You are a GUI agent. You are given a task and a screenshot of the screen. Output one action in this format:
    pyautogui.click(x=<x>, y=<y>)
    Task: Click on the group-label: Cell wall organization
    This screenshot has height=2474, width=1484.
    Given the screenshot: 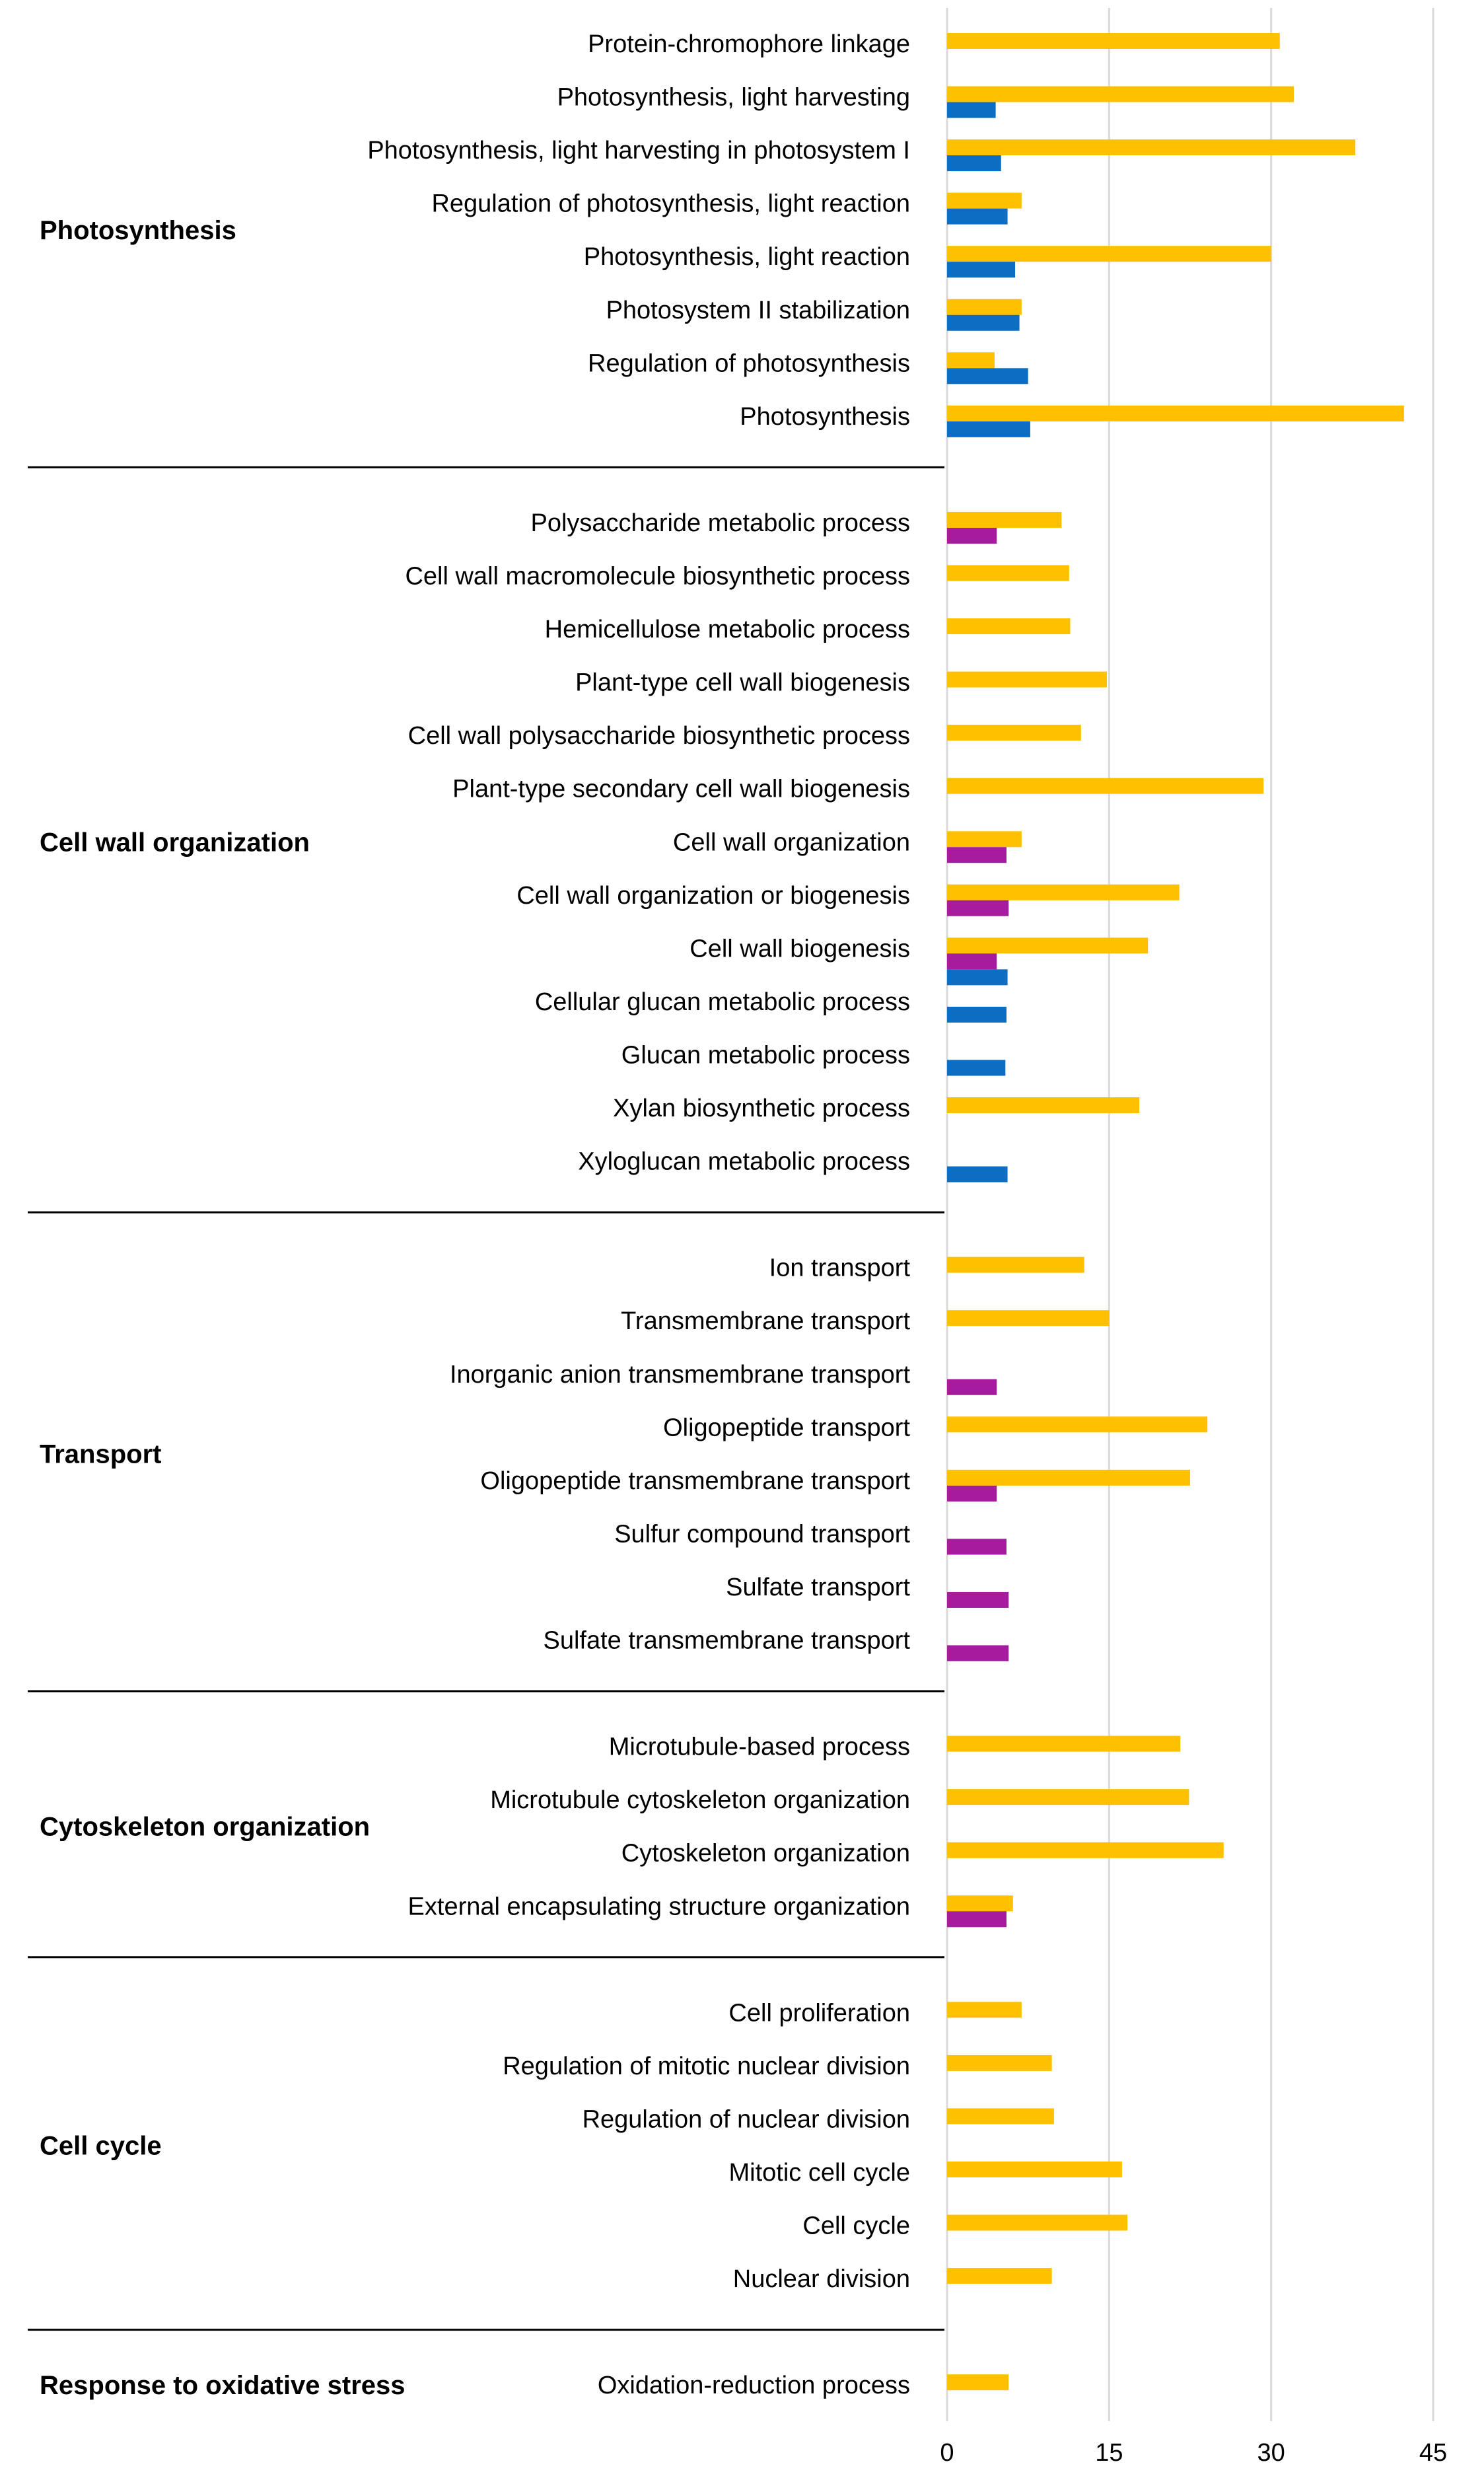 What is the action you would take?
    pyautogui.click(x=175, y=843)
    